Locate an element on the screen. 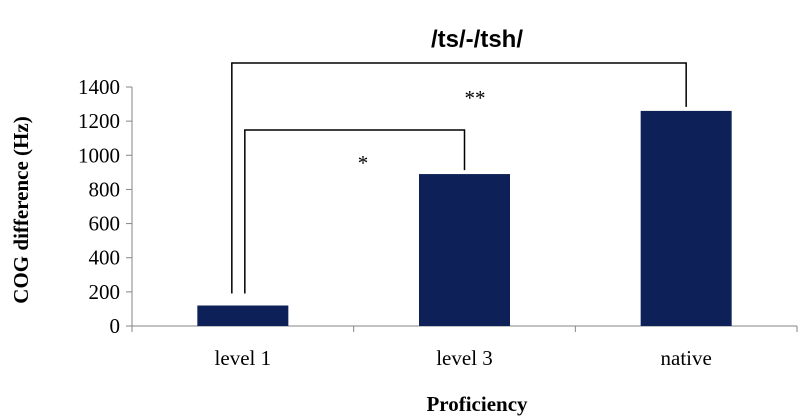 This screenshot has width=802, height=417. y-tick-label: 400 is located at coordinates (105, 258).